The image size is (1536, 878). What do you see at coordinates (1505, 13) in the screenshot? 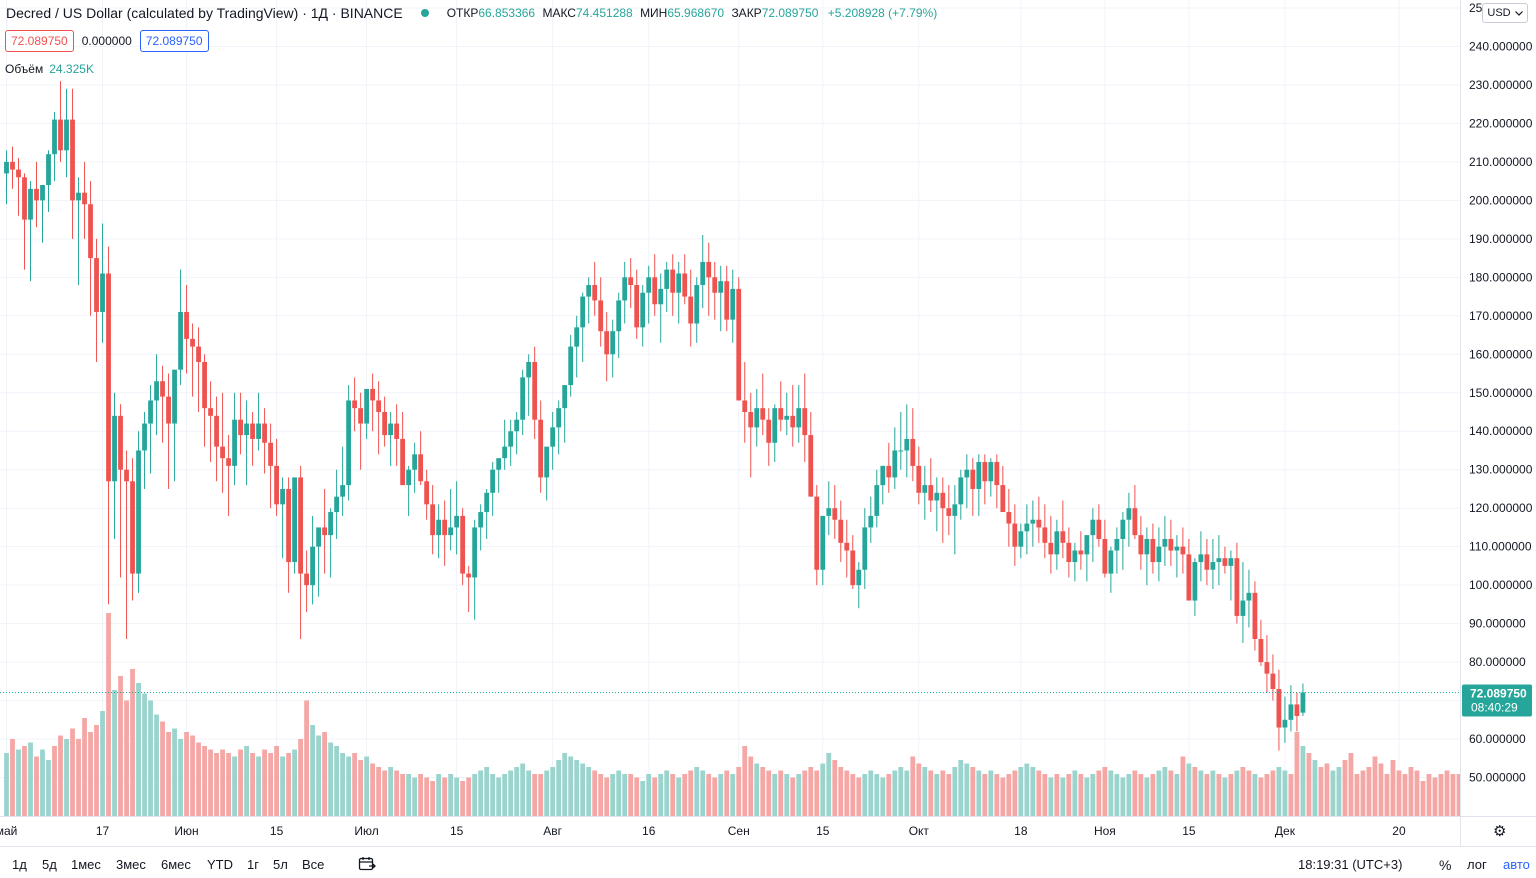
I see `currency-select: USD` at bounding box center [1505, 13].